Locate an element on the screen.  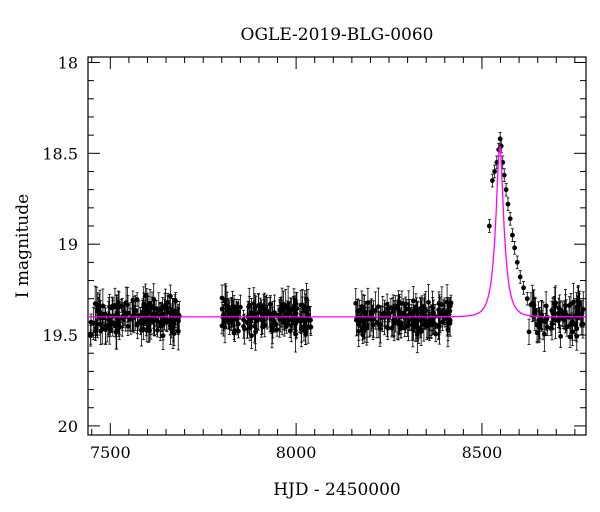
y-tick-label: 19.5 is located at coordinates (60, 335).